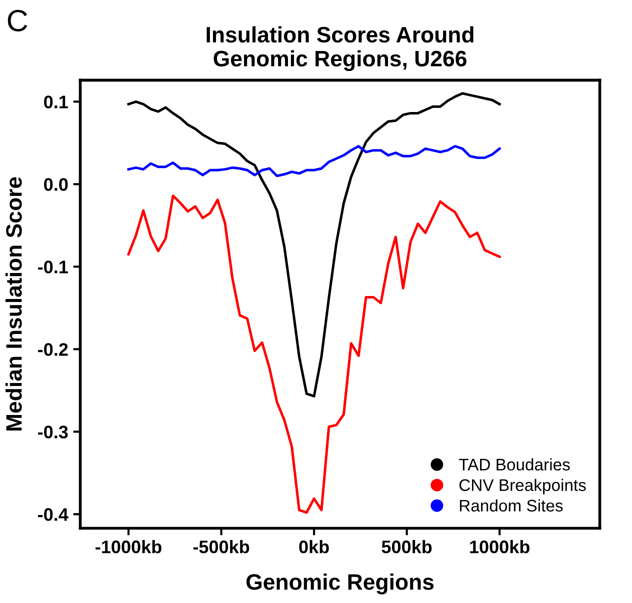  Describe the element at coordinates (522, 486) in the screenshot. I see `legend-label: CNV Breakpoints` at that location.